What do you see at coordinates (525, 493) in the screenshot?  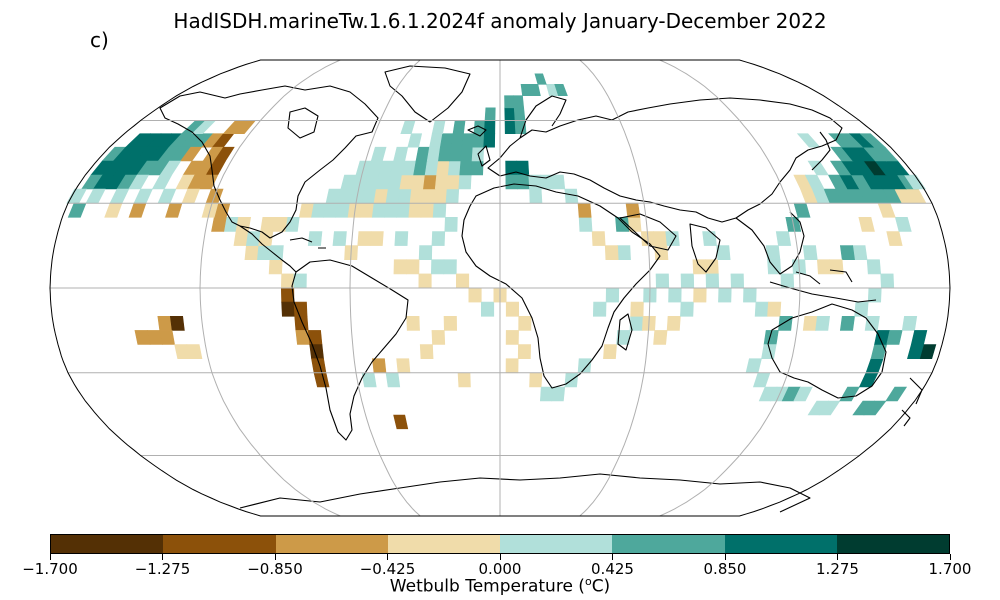 I see `coastline-antarctica` at bounding box center [525, 493].